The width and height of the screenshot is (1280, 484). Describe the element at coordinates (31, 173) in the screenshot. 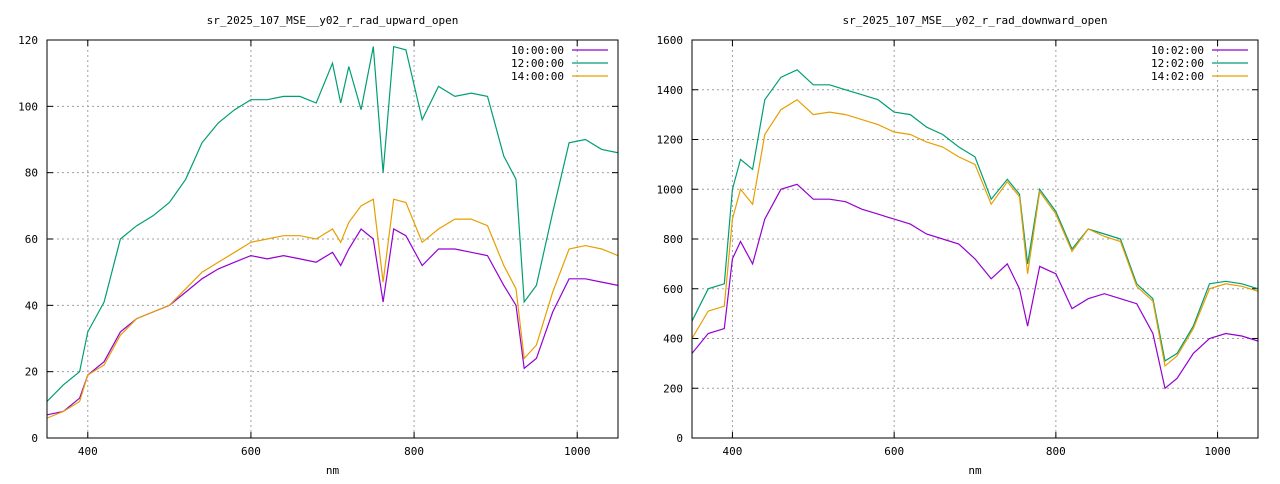

I see `y-tick-label: 80` at that location.